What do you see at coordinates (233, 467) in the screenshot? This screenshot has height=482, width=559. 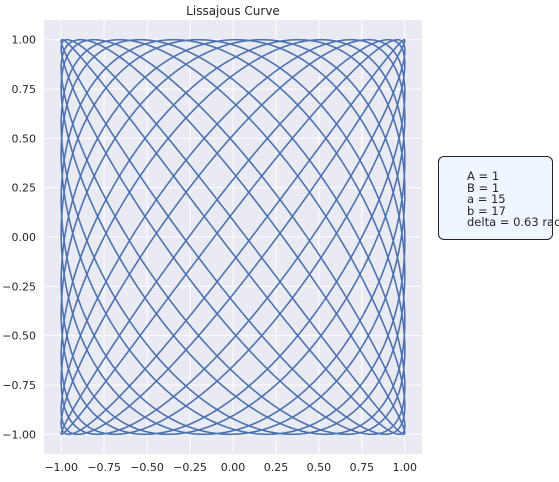 I see `x-tick-label: 0.00` at bounding box center [233, 467].